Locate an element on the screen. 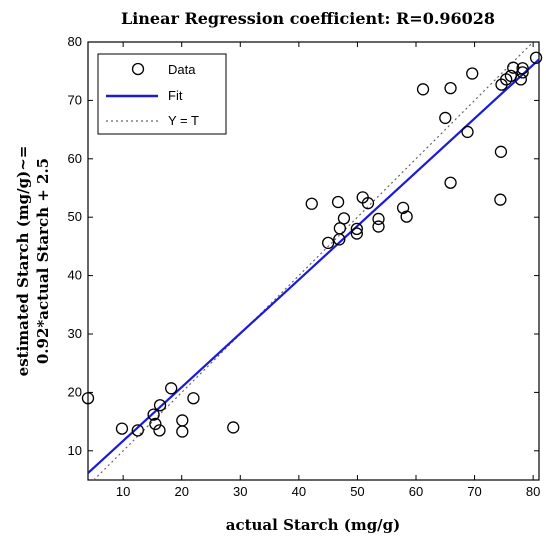 Image resolution: width=546 pixels, height=550 pixels. x-tick-label: 70 is located at coordinates (474, 491).